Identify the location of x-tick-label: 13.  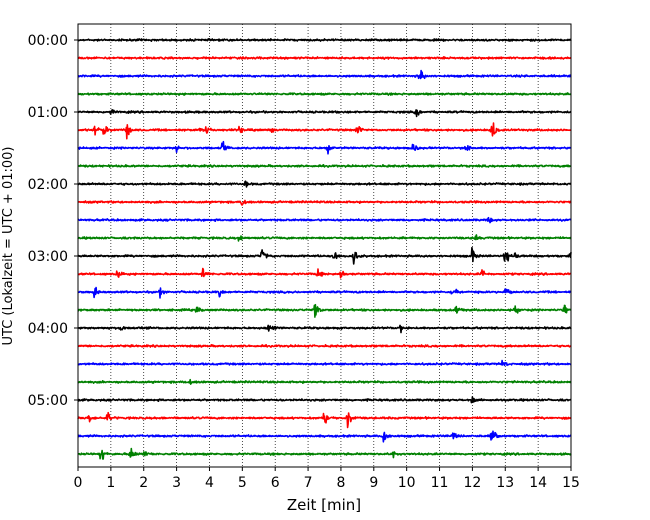
(505, 483).